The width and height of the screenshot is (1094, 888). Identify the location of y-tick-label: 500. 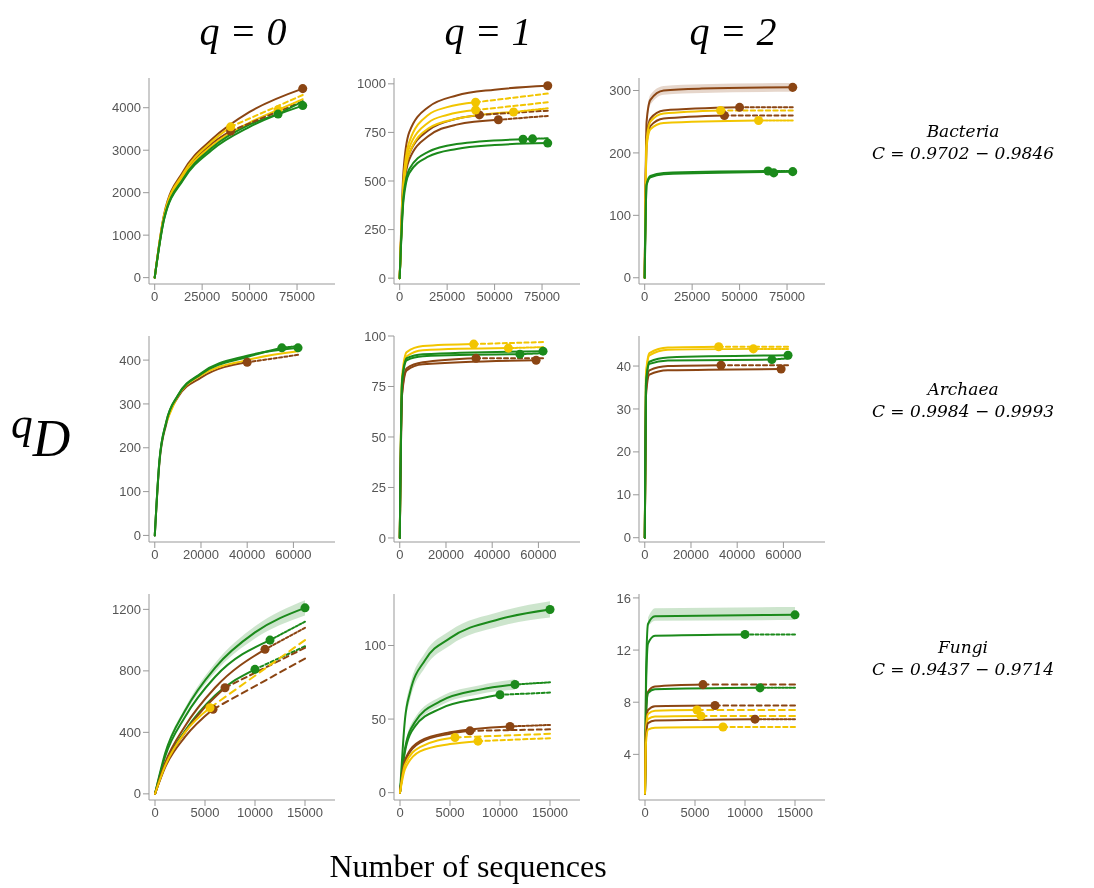
(375, 181).